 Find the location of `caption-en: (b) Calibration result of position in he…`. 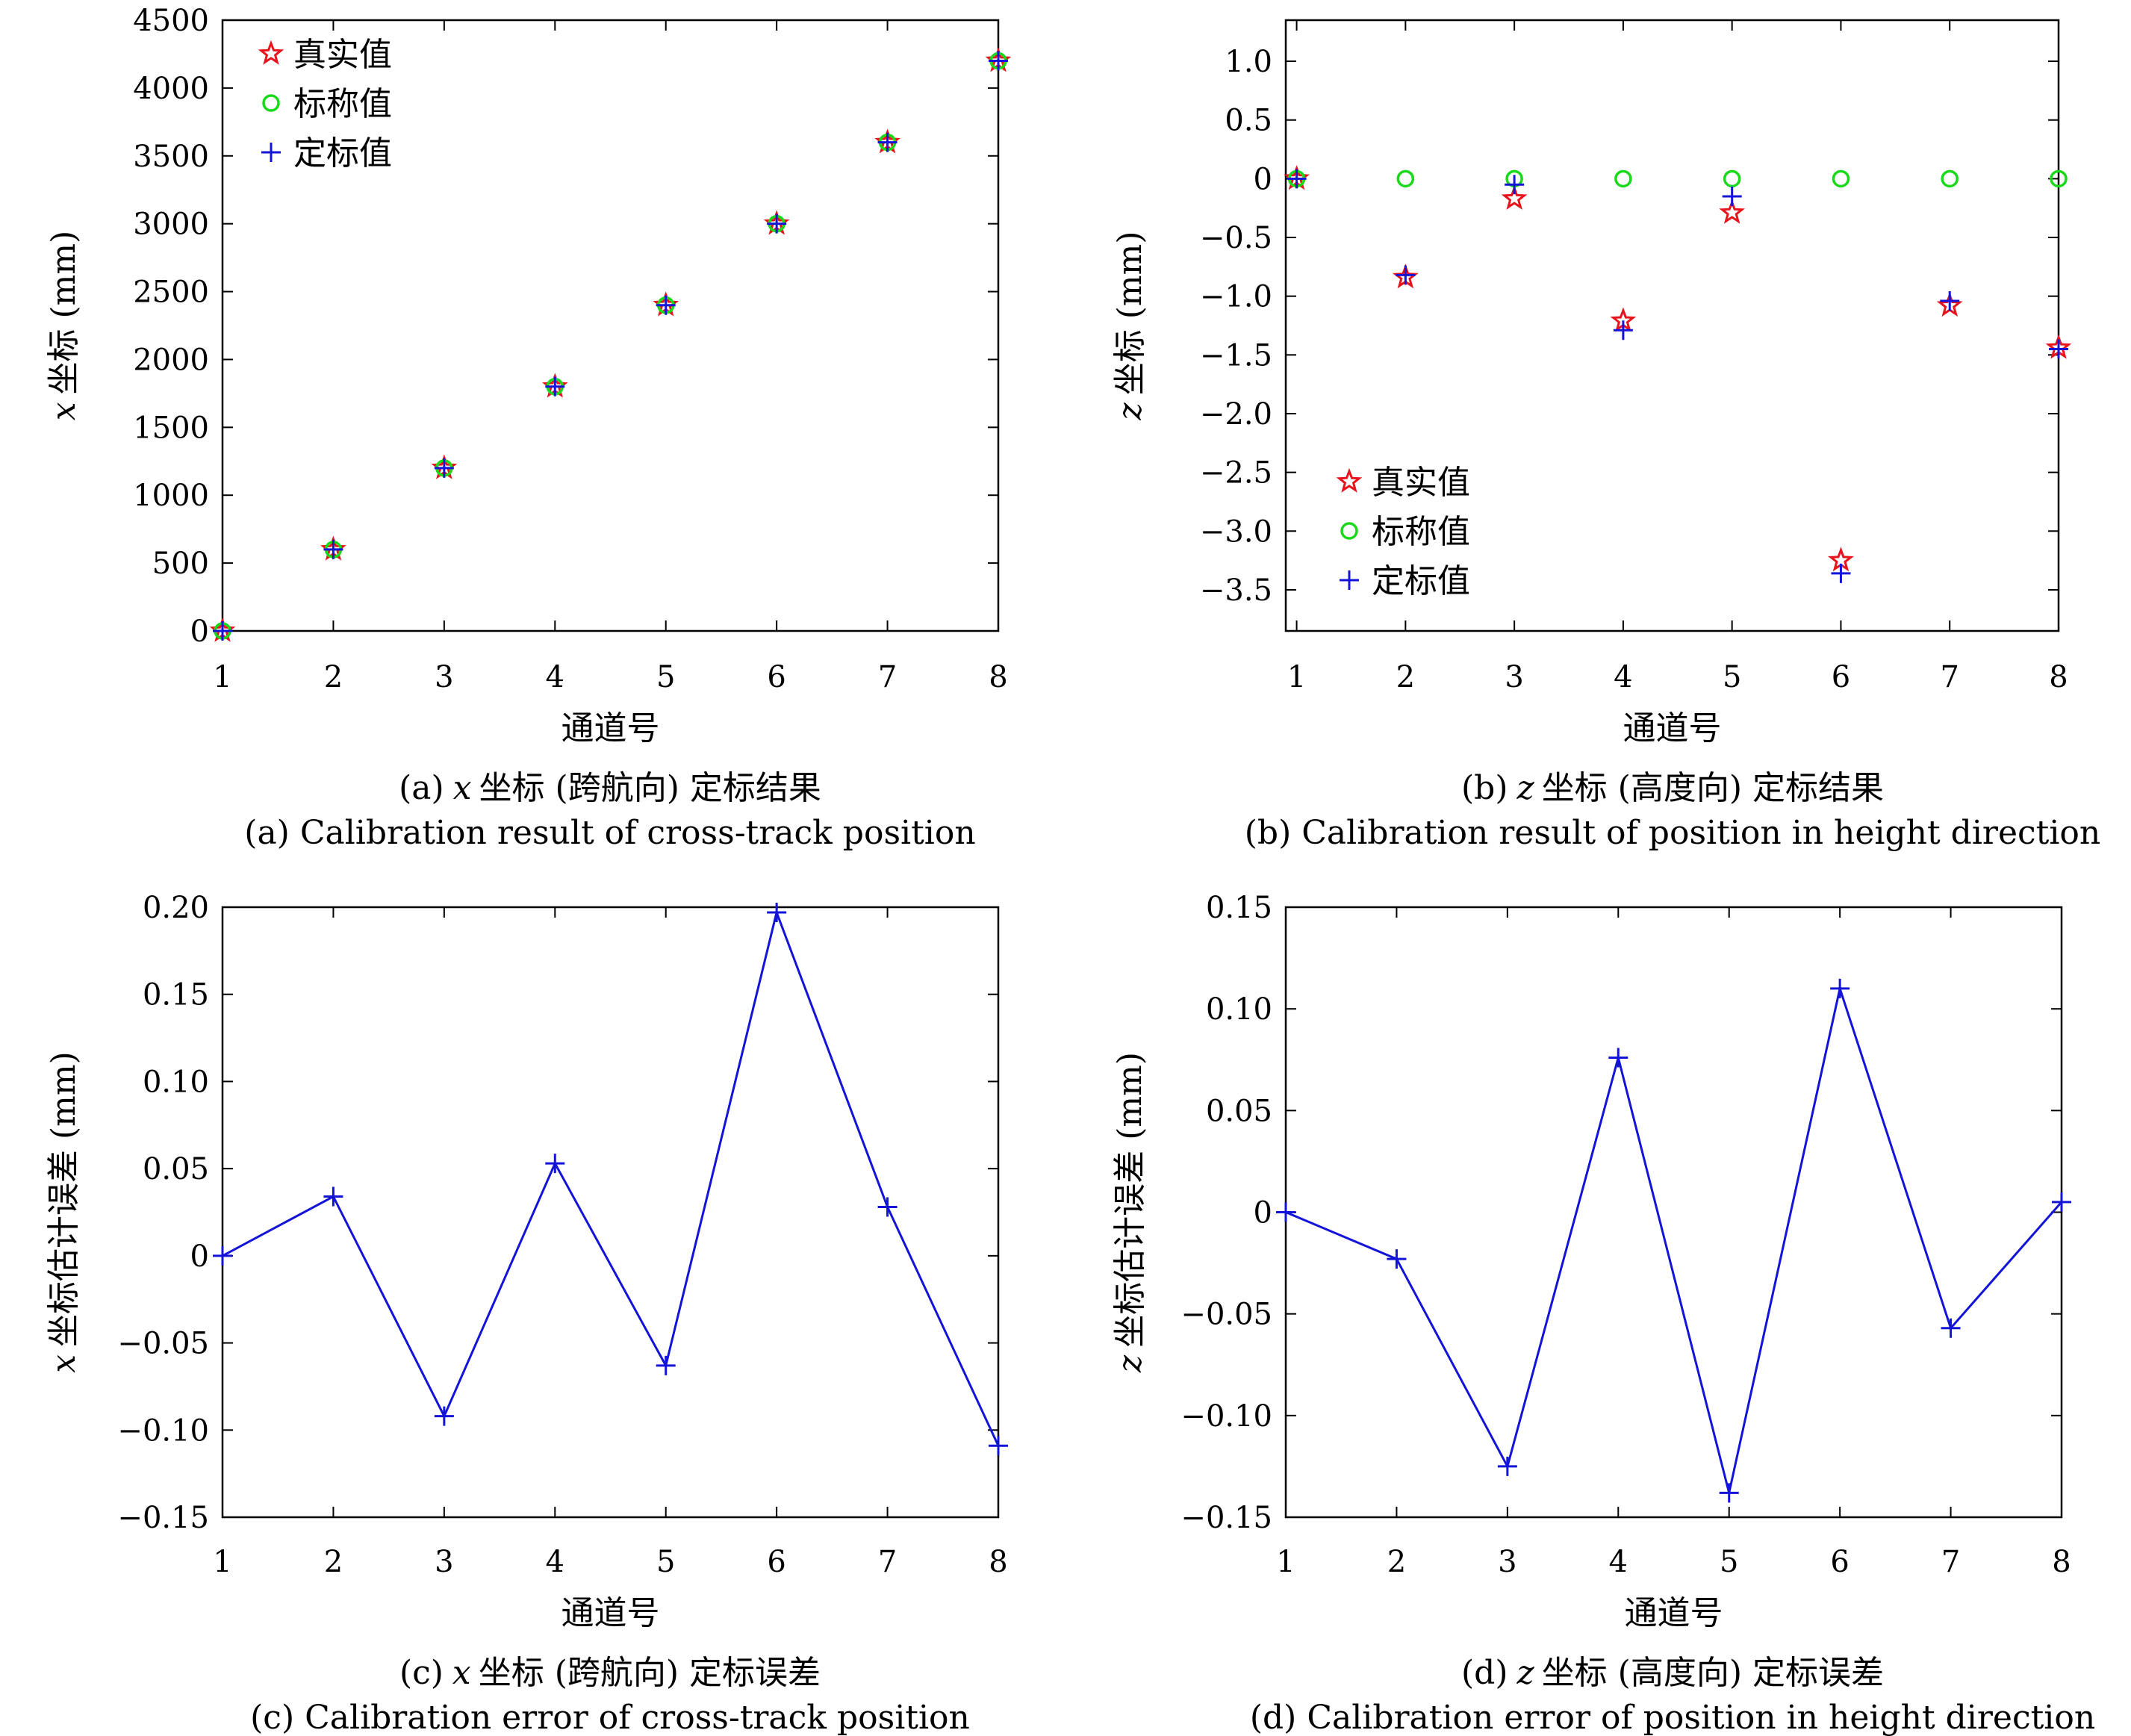

caption-en: (b) Calibration result of position in he… is located at coordinates (1672, 833).